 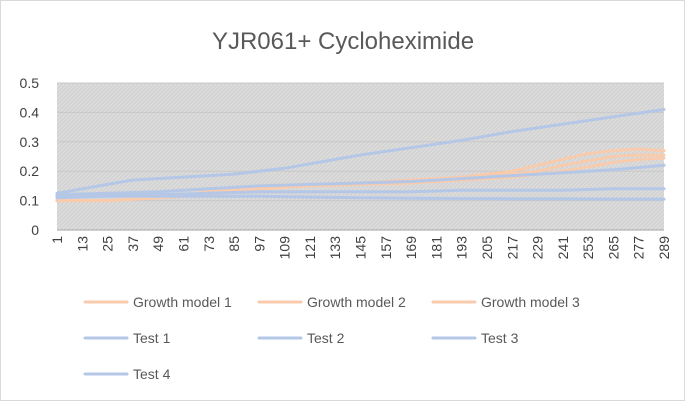 I want to click on x-tick-label: 265, so click(x=613, y=248).